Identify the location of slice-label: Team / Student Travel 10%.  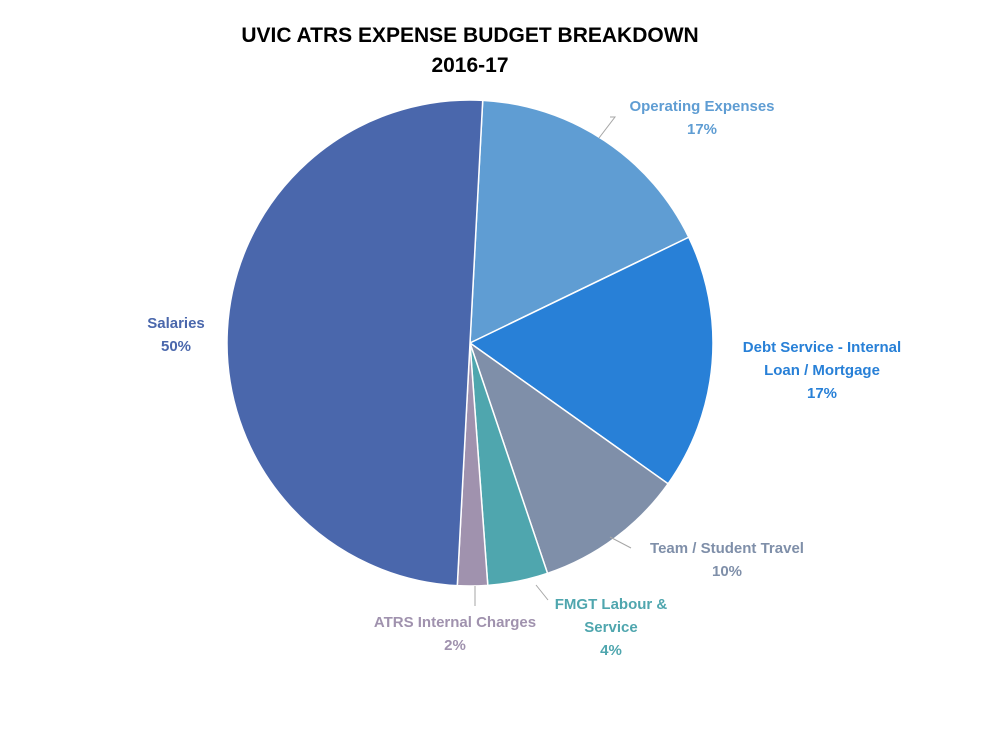
(727, 560).